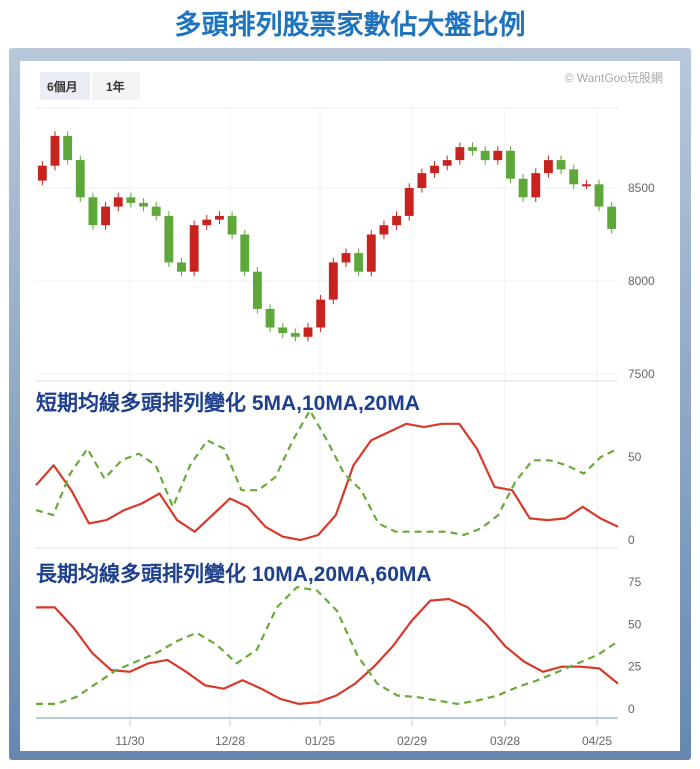 This screenshot has height=769, width=700. I want to click on y-tick-label: 75, so click(635, 582).